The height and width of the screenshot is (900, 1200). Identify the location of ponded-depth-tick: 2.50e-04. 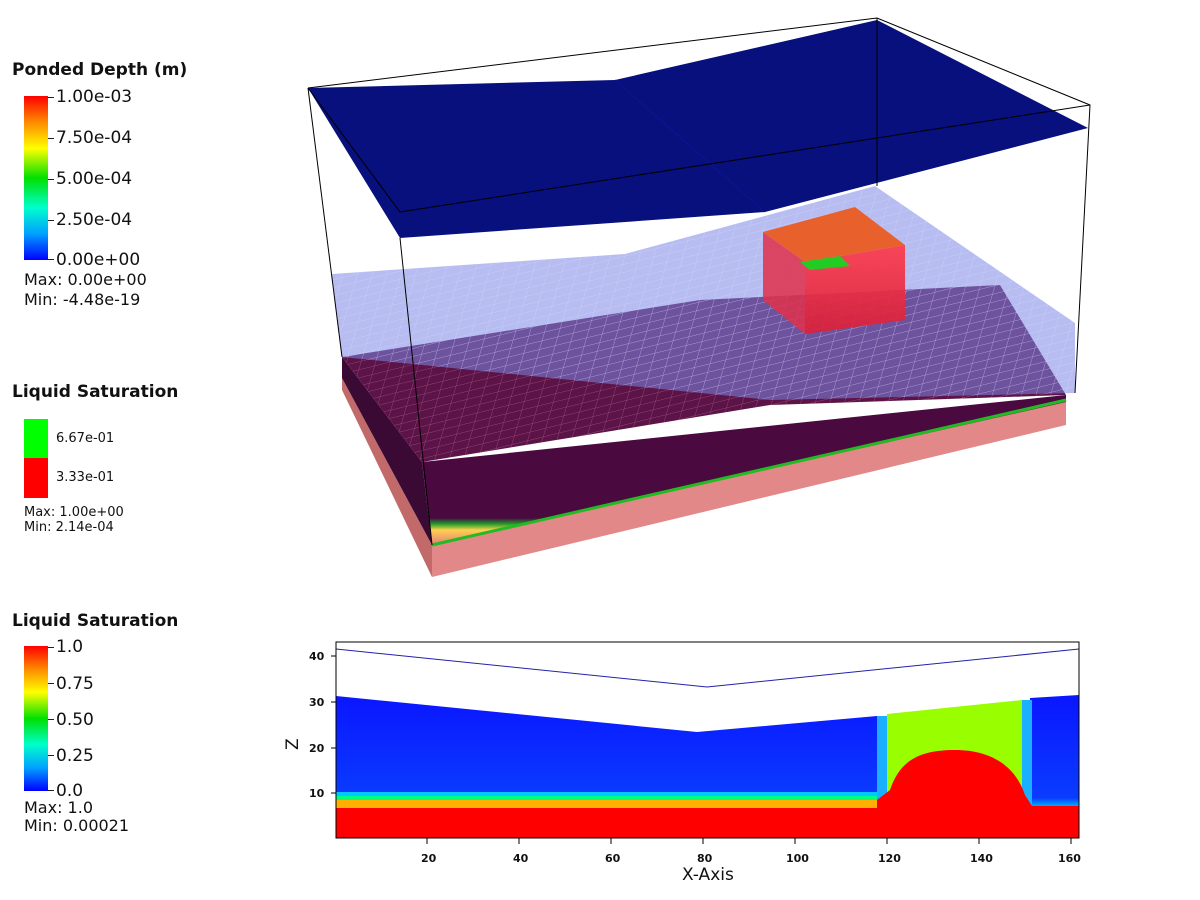
(94, 220).